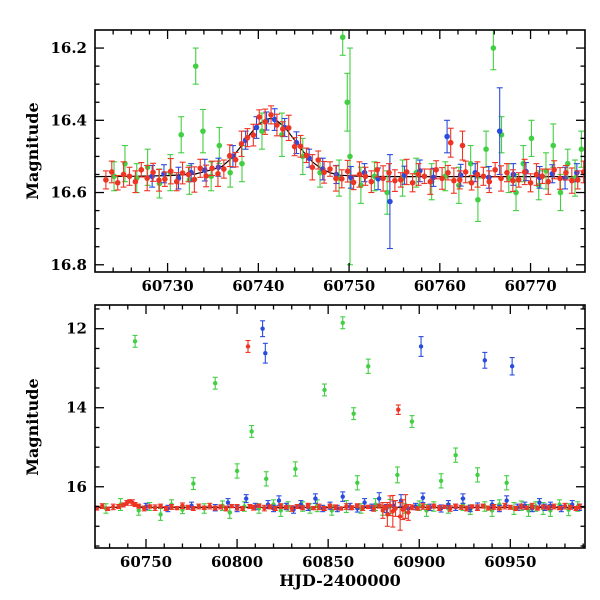 Image resolution: width=600 pixels, height=600 pixels. Describe the element at coordinates (510, 562) in the screenshot. I see `x-tick-label: 60950` at that location.